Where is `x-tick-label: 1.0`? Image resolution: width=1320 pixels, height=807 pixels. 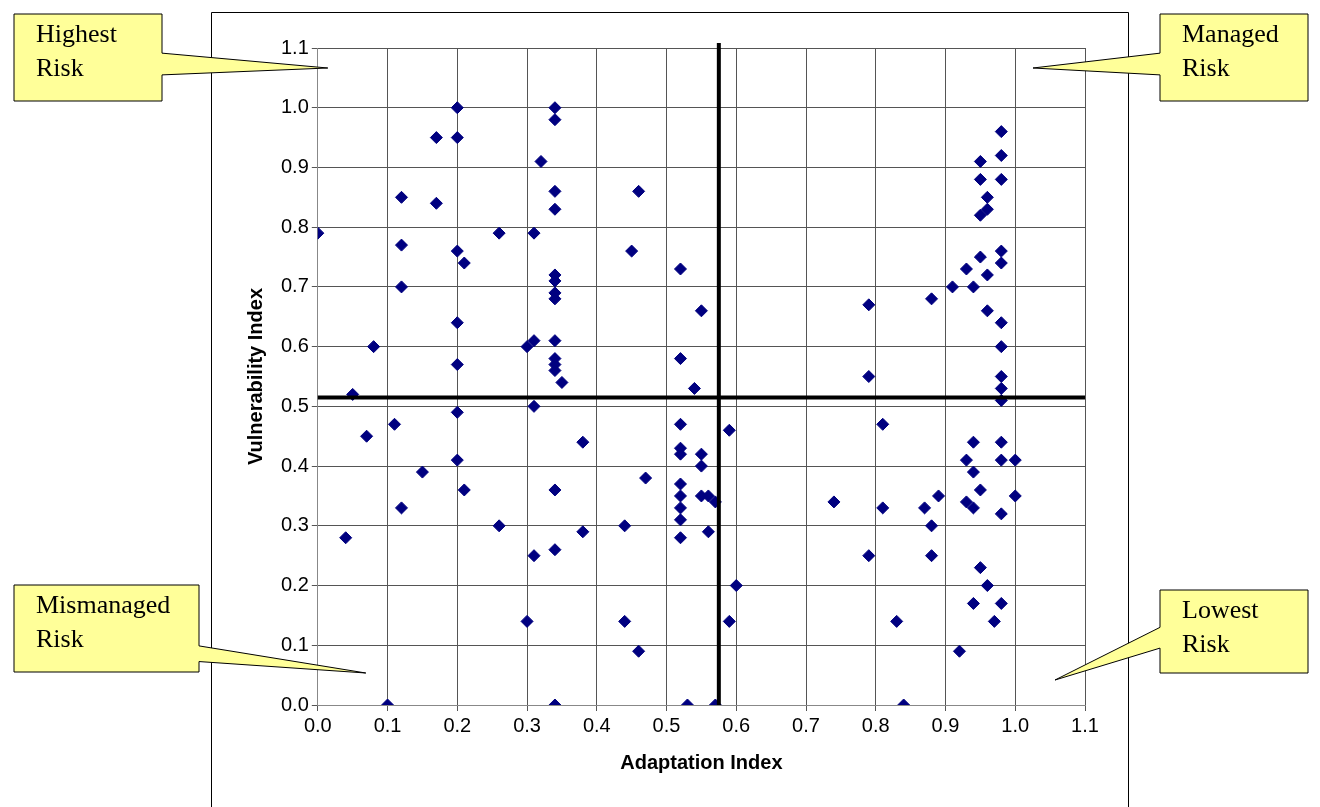
x-tick-label: 1.0 is located at coordinates (1015, 724).